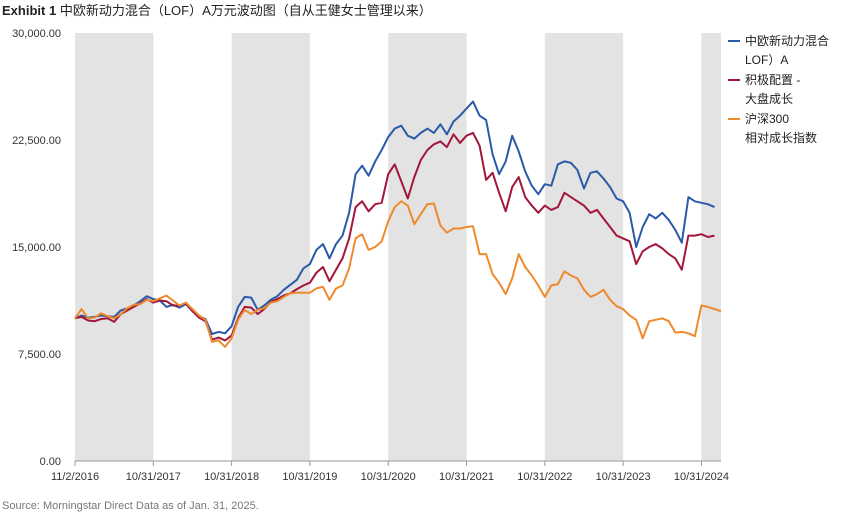 The width and height of the screenshot is (865, 522). What do you see at coordinates (75, 477) in the screenshot?
I see `x-tick-label: 11/2/2016` at bounding box center [75, 477].